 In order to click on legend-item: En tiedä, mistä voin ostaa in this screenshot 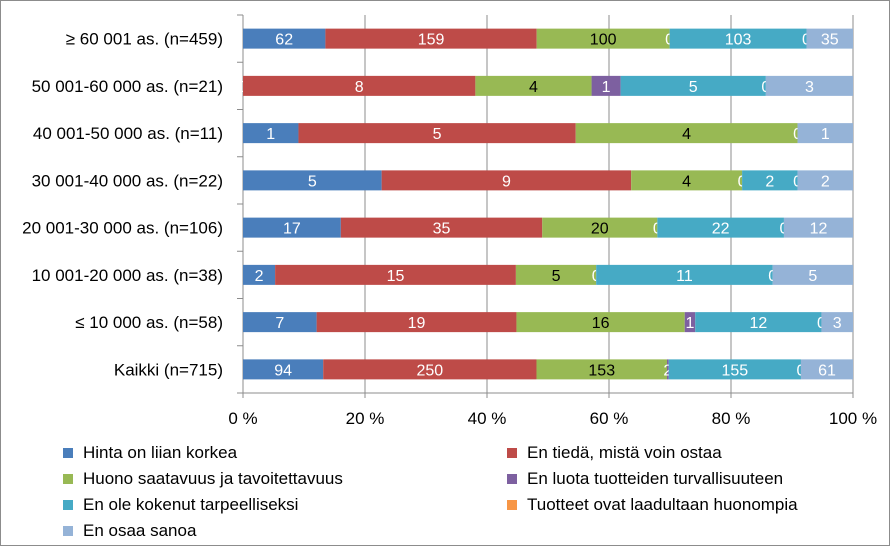, I will do `click(614, 453)`.